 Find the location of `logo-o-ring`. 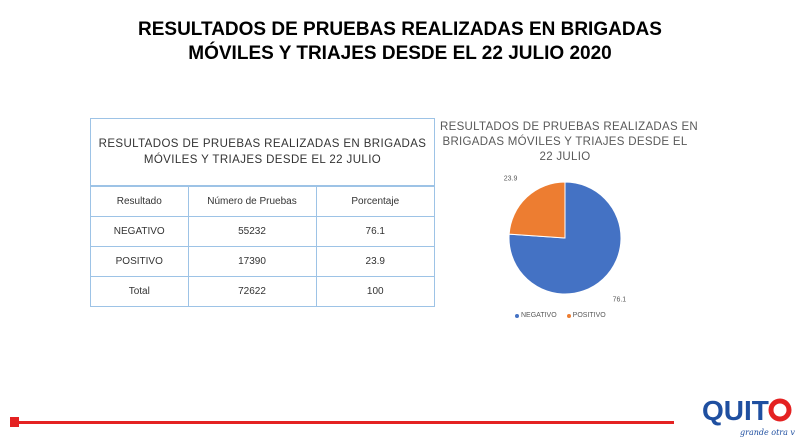

logo-o-ring is located at coordinates (780, 410).